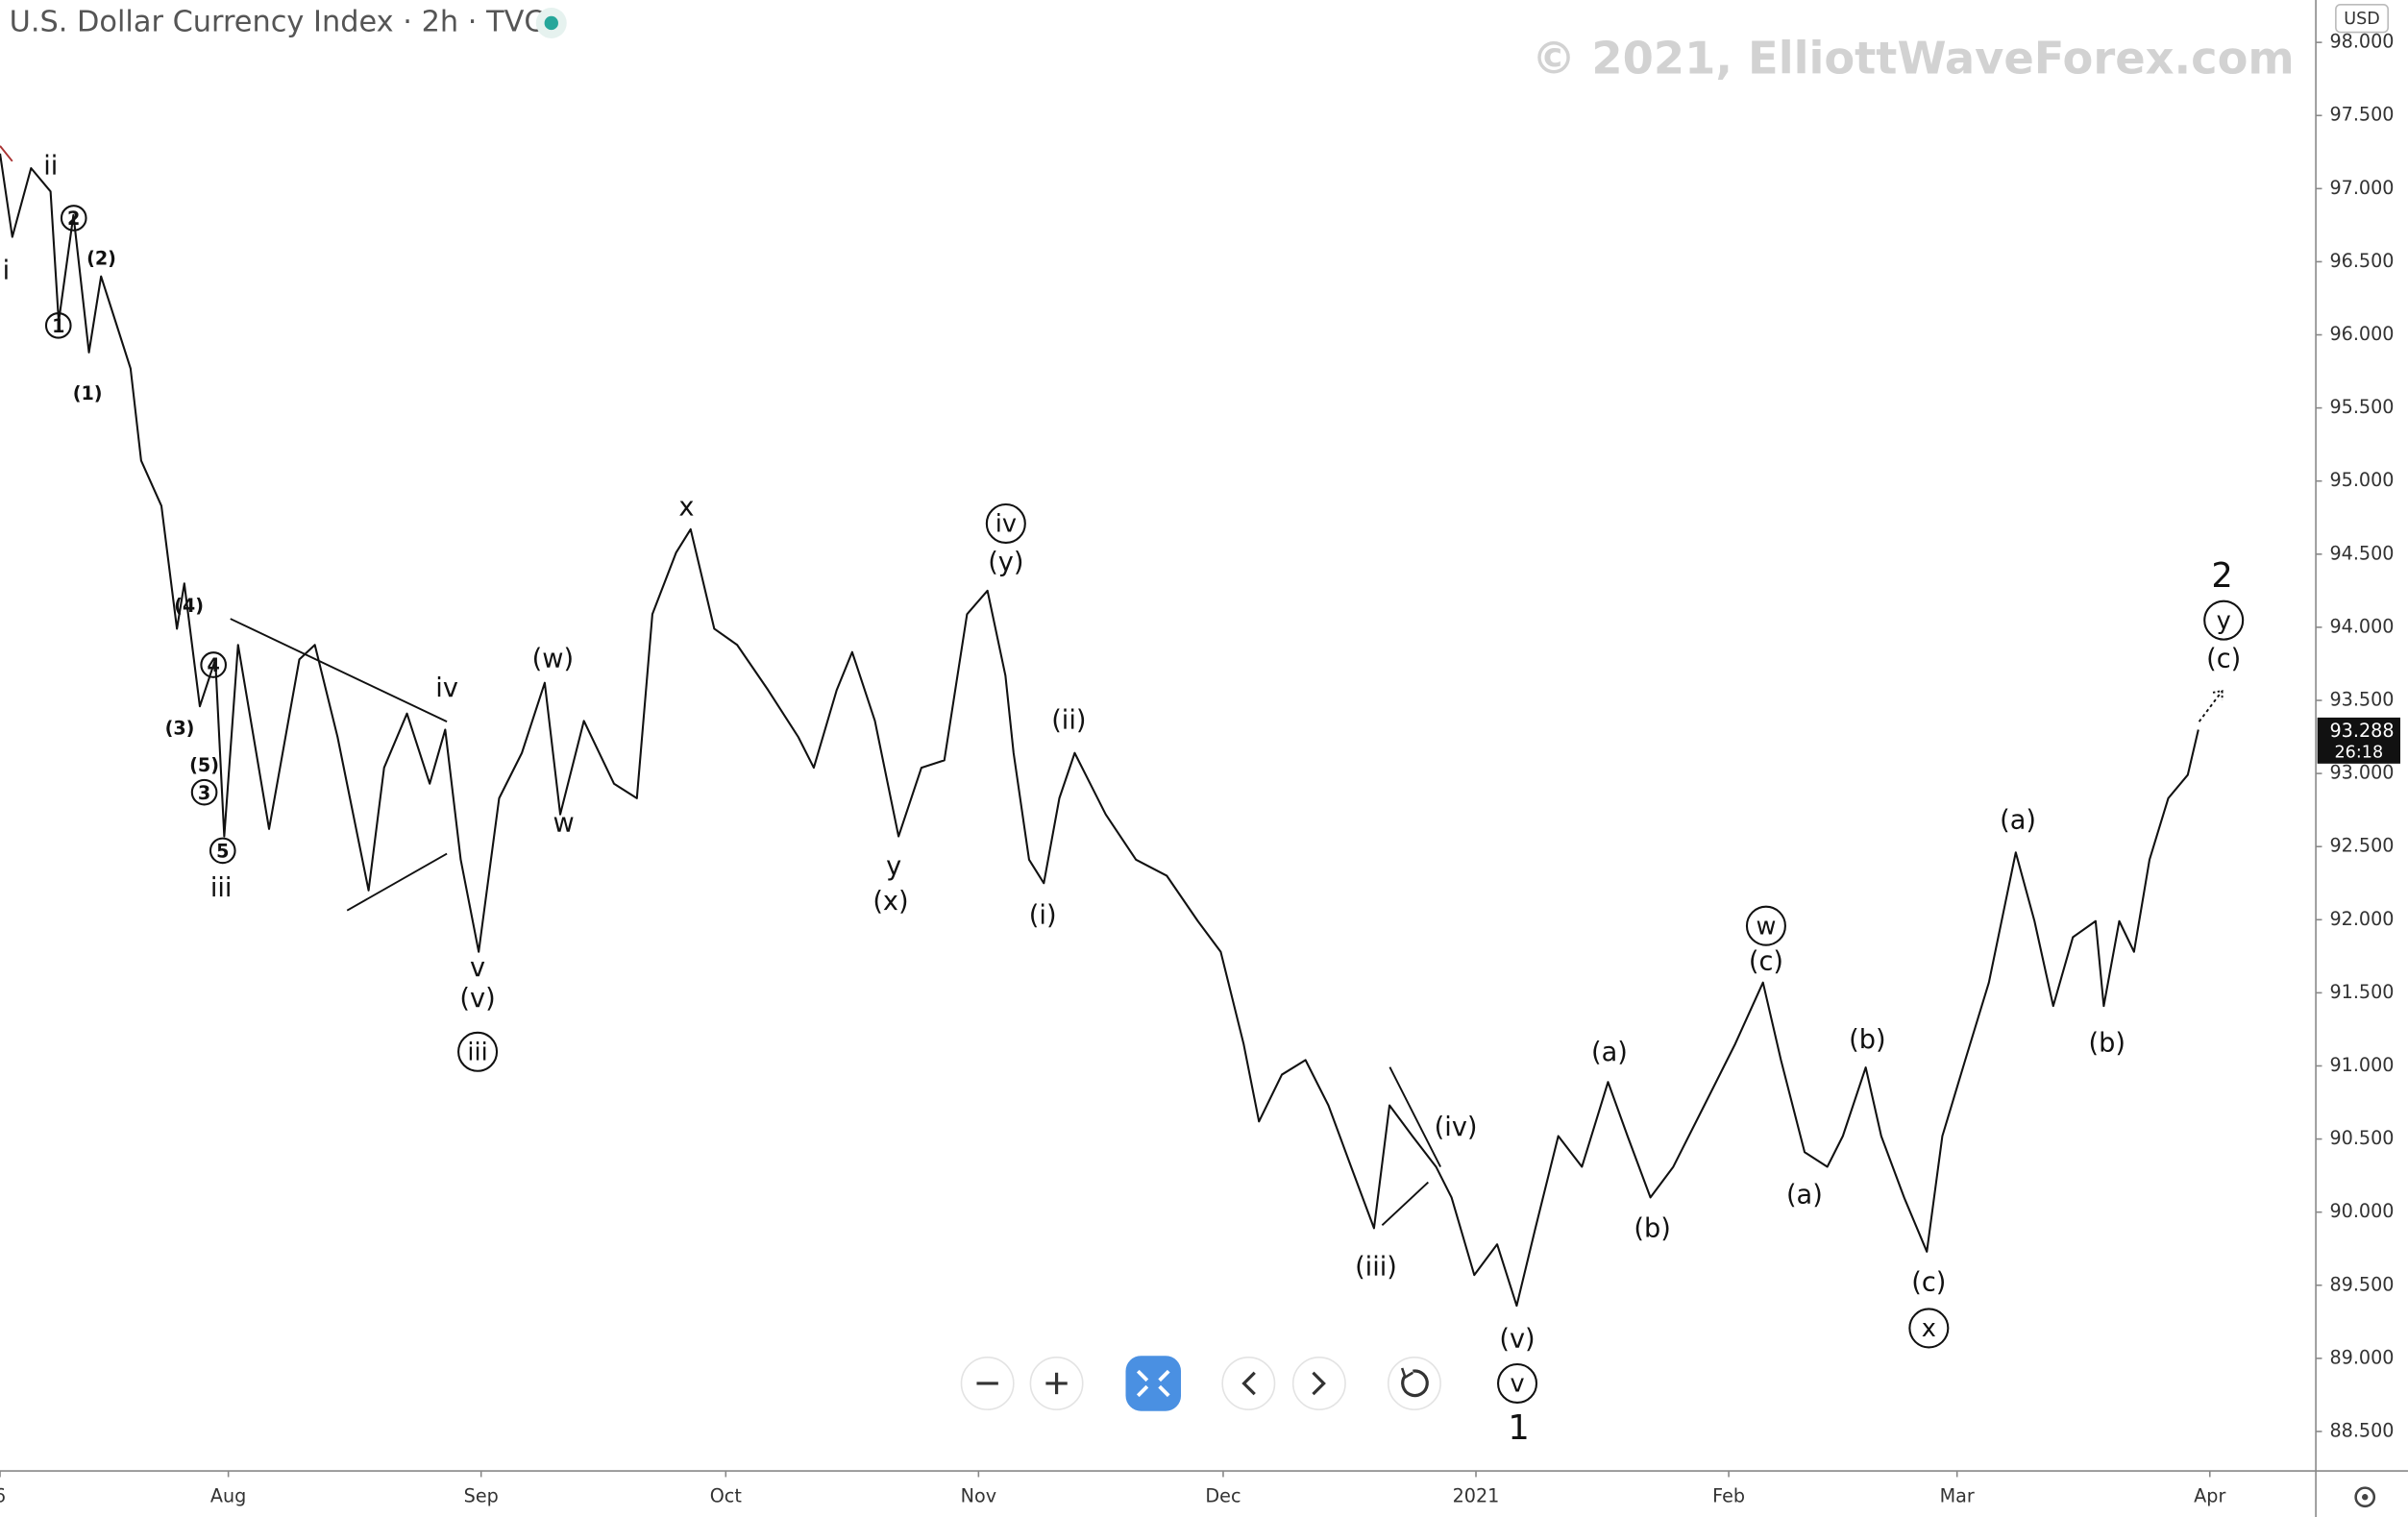  Describe the element at coordinates (101, 259) in the screenshot. I see `wave-label: (2)` at that location.